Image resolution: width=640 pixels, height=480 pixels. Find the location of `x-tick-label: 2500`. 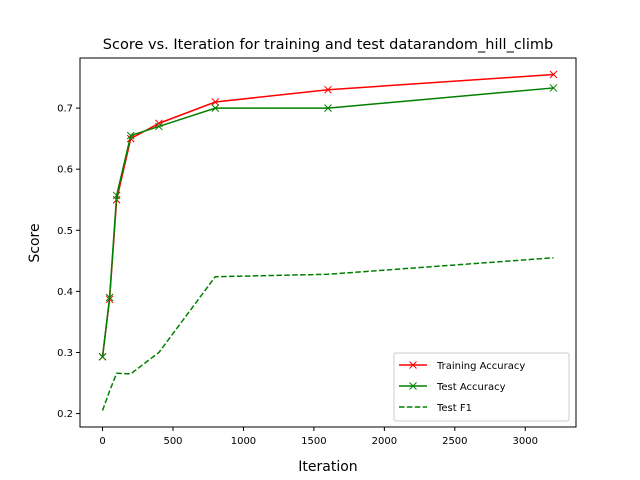

x-tick-label: 2500 is located at coordinates (454, 441).